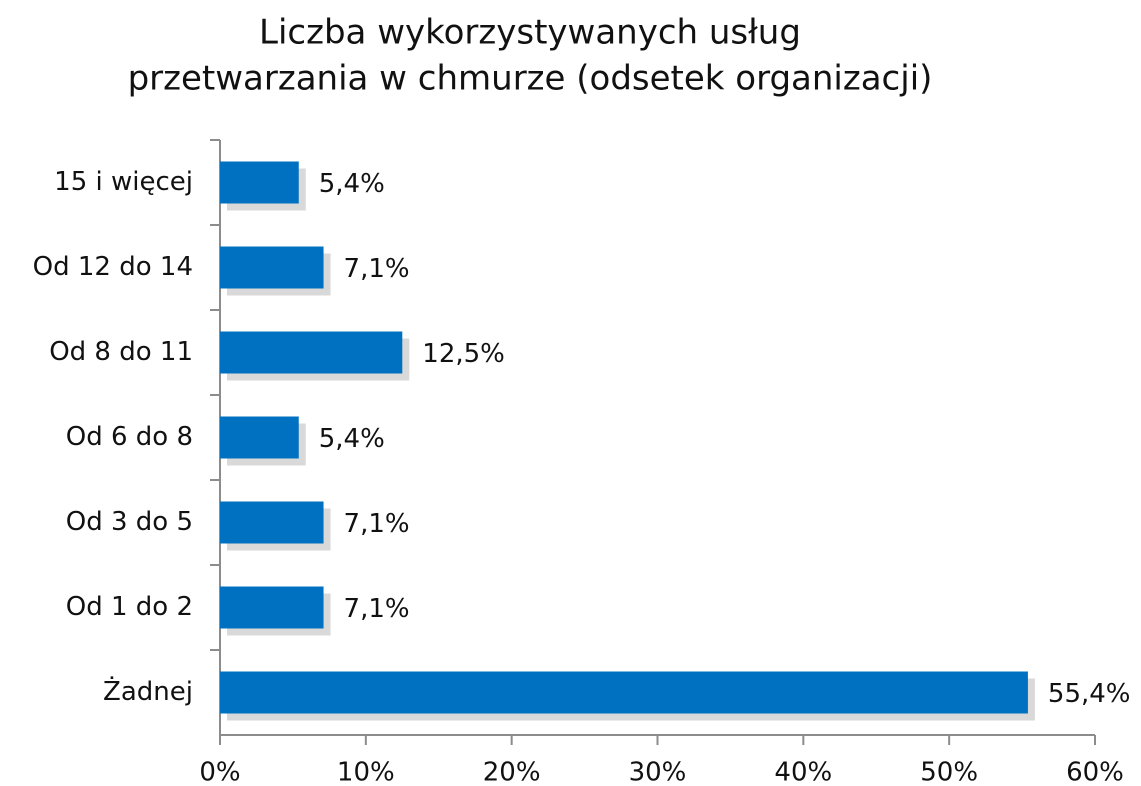 The image size is (1141, 786). What do you see at coordinates (658, 770) in the screenshot?
I see `x-tick-label: 30%` at bounding box center [658, 770].